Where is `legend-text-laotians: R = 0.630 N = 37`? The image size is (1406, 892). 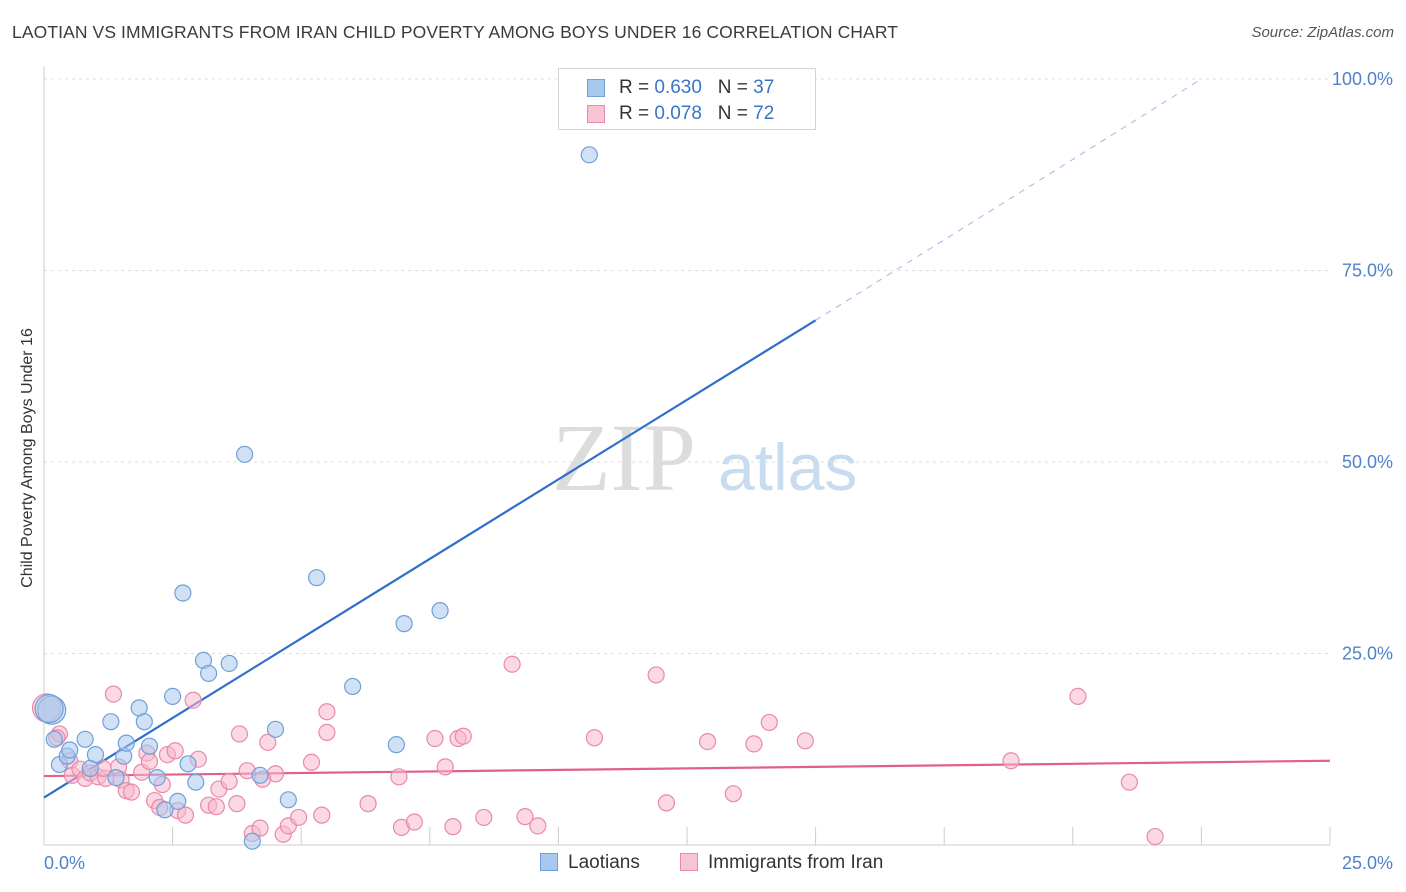
legend-text-laotians: R = 0.630 N = 37 is located at coordinates (697, 87).